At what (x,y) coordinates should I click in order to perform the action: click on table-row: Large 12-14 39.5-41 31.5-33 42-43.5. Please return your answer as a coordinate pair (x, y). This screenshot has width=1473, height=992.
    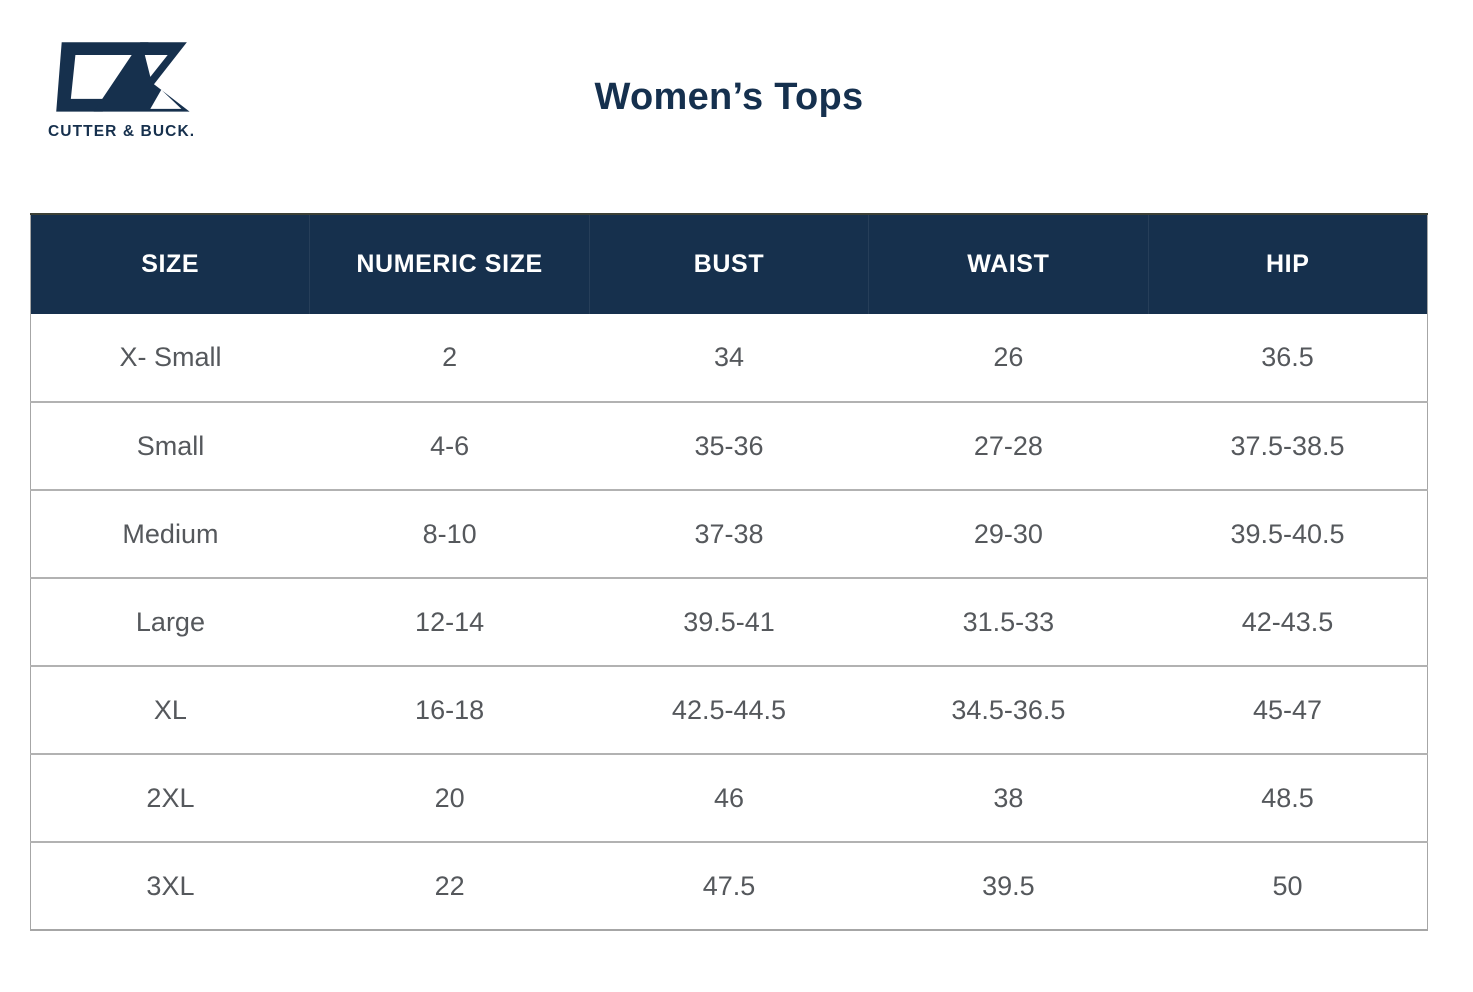
    Looking at the image, I should click on (729, 622).